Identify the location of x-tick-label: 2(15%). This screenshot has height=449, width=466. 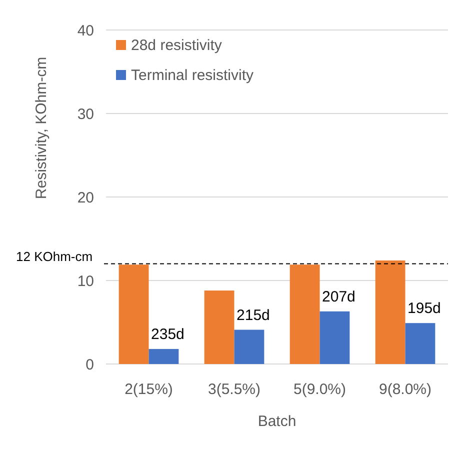
(148, 389).